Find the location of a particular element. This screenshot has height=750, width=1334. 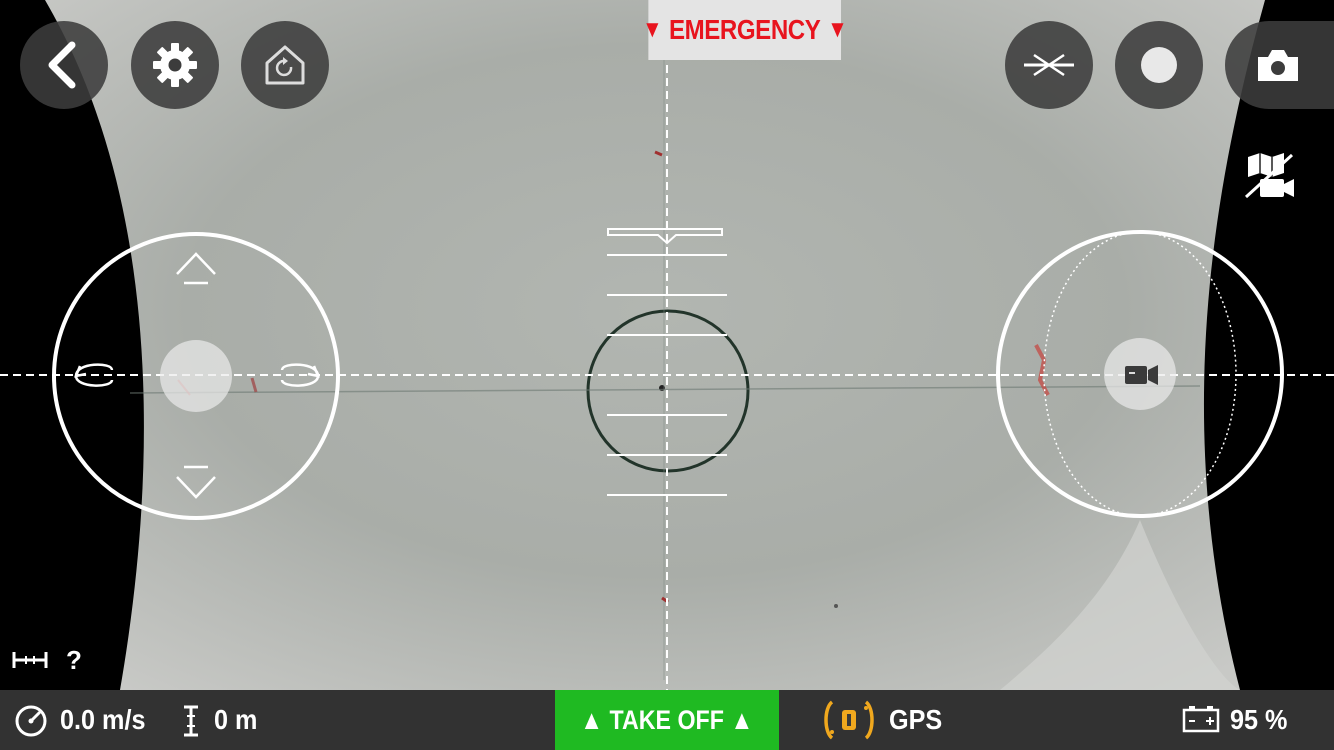

takeoff-button: ▲ TAKE OFF ▲ is located at coordinates (667, 720).